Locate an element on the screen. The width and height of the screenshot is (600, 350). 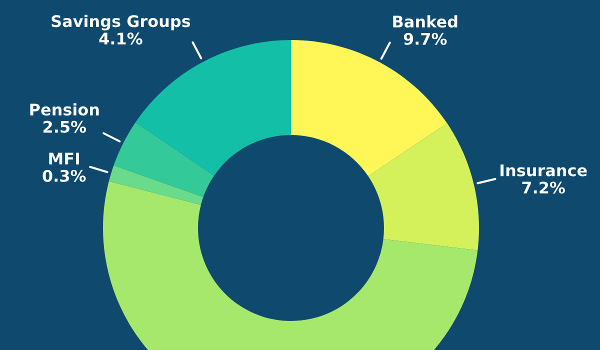
text: 4.1% is located at coordinates (120, 38).